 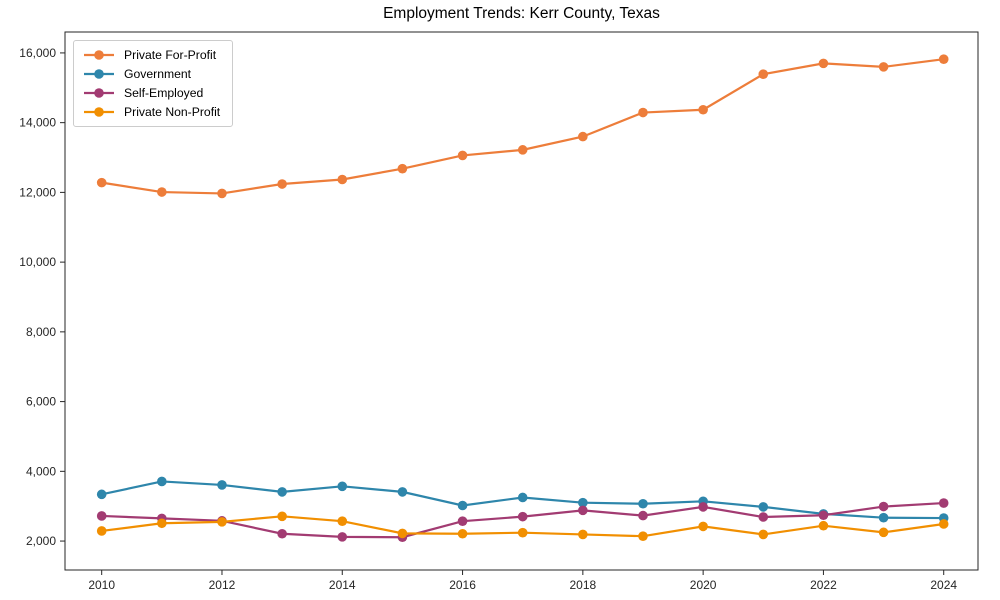 I want to click on y-tick-label: 6,000, so click(x=41, y=402).